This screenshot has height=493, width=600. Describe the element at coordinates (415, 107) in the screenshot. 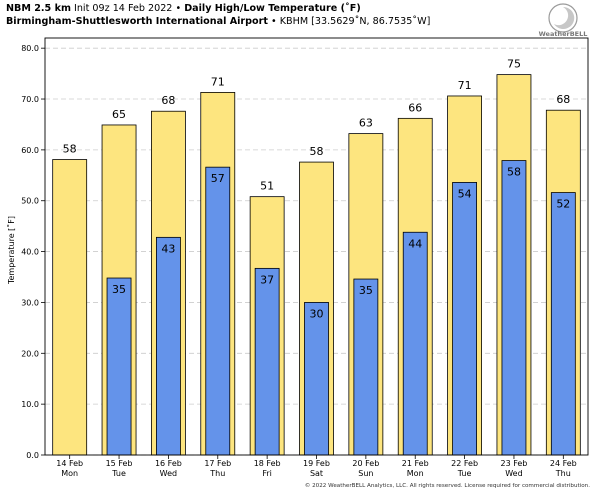

I see `high-temp-label: 66` at that location.